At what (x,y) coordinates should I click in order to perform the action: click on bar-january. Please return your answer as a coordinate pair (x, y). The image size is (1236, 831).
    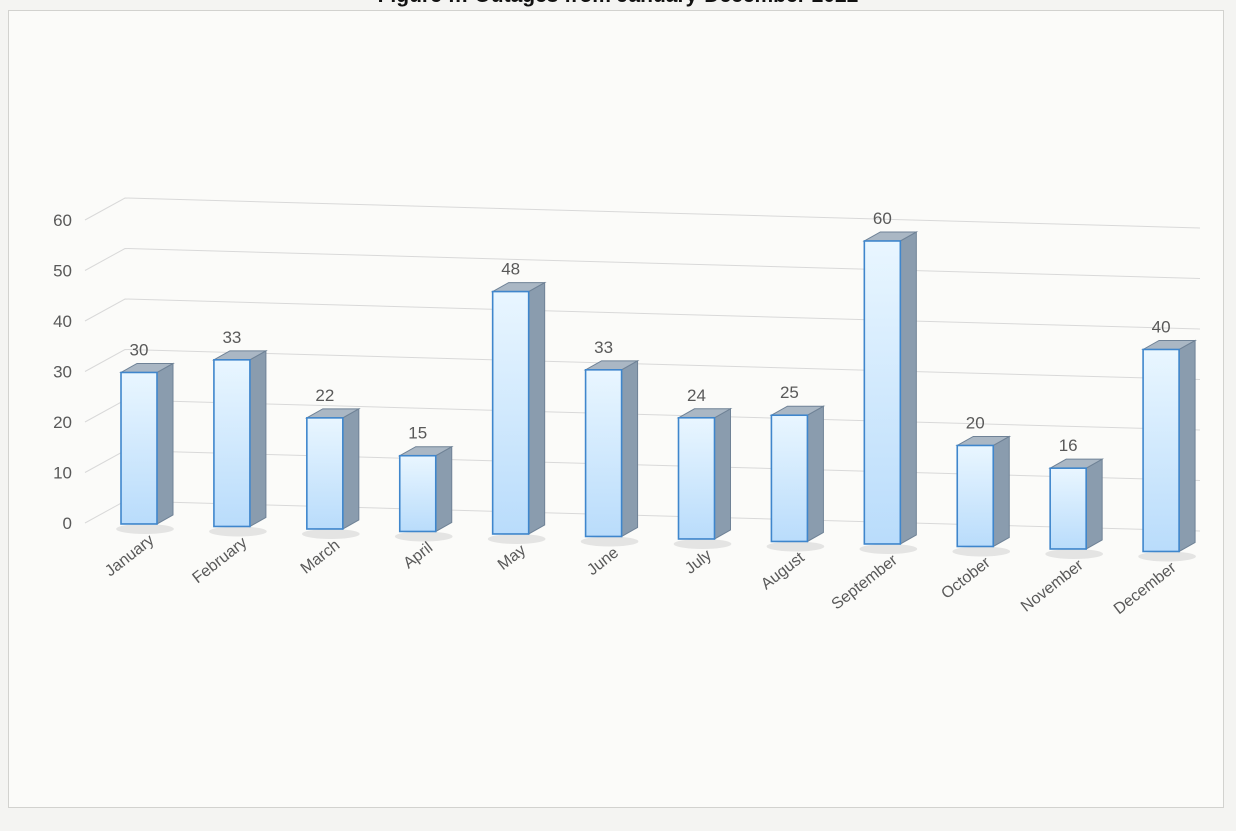
    Looking at the image, I should click on (139, 448).